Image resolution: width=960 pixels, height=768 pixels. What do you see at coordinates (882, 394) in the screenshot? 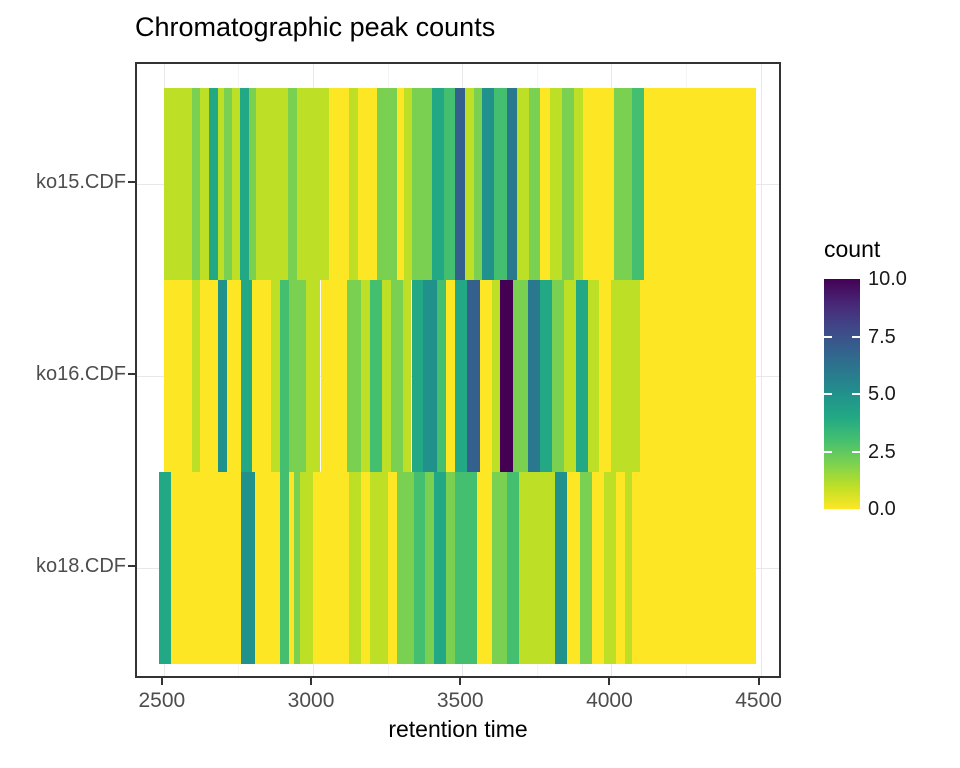
I see `legend-tick-label: 5.0` at bounding box center [882, 394].